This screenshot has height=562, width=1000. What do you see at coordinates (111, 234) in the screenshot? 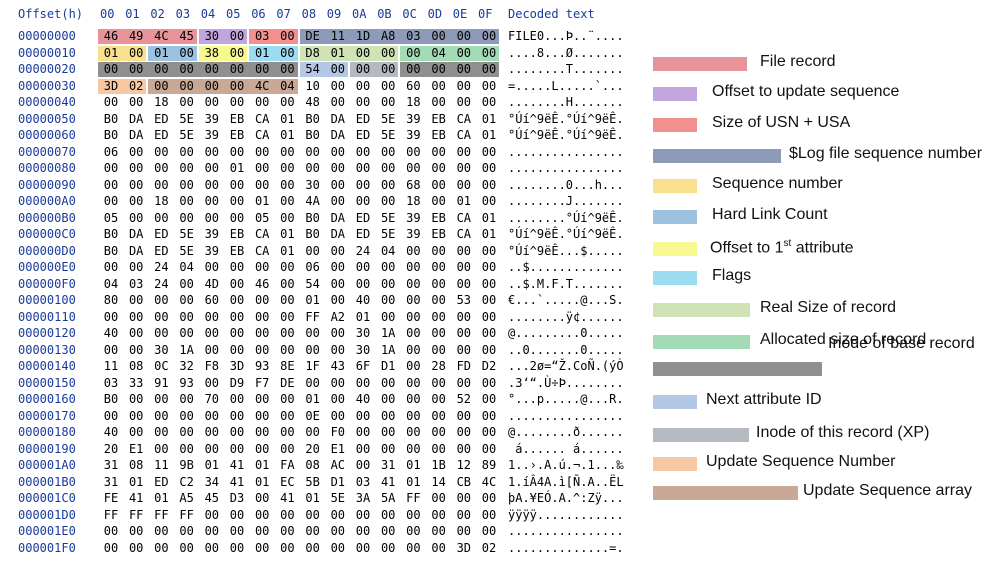
I see `hex-byte: B0` at bounding box center [111, 234].